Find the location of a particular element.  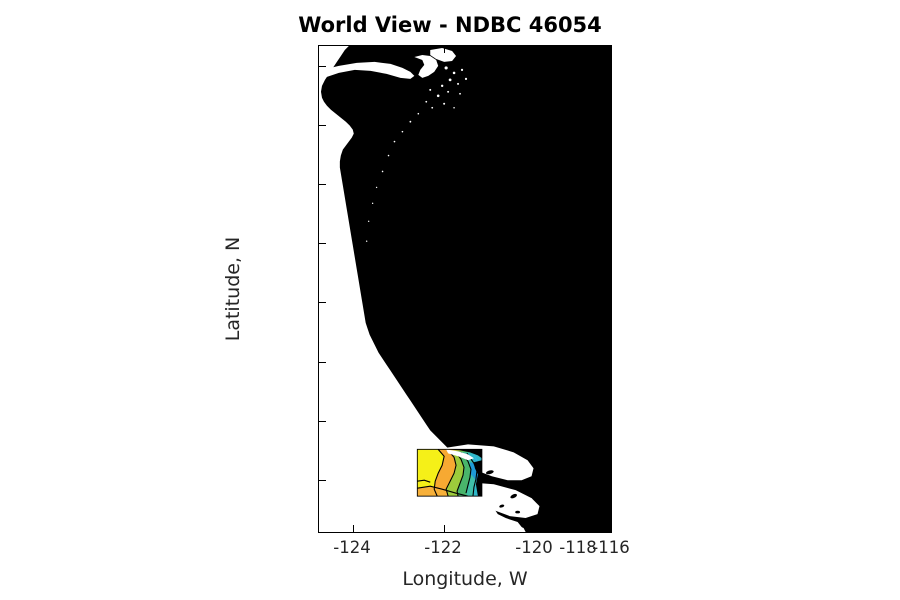

puget-sound-channel is located at coordinates (426, 66).